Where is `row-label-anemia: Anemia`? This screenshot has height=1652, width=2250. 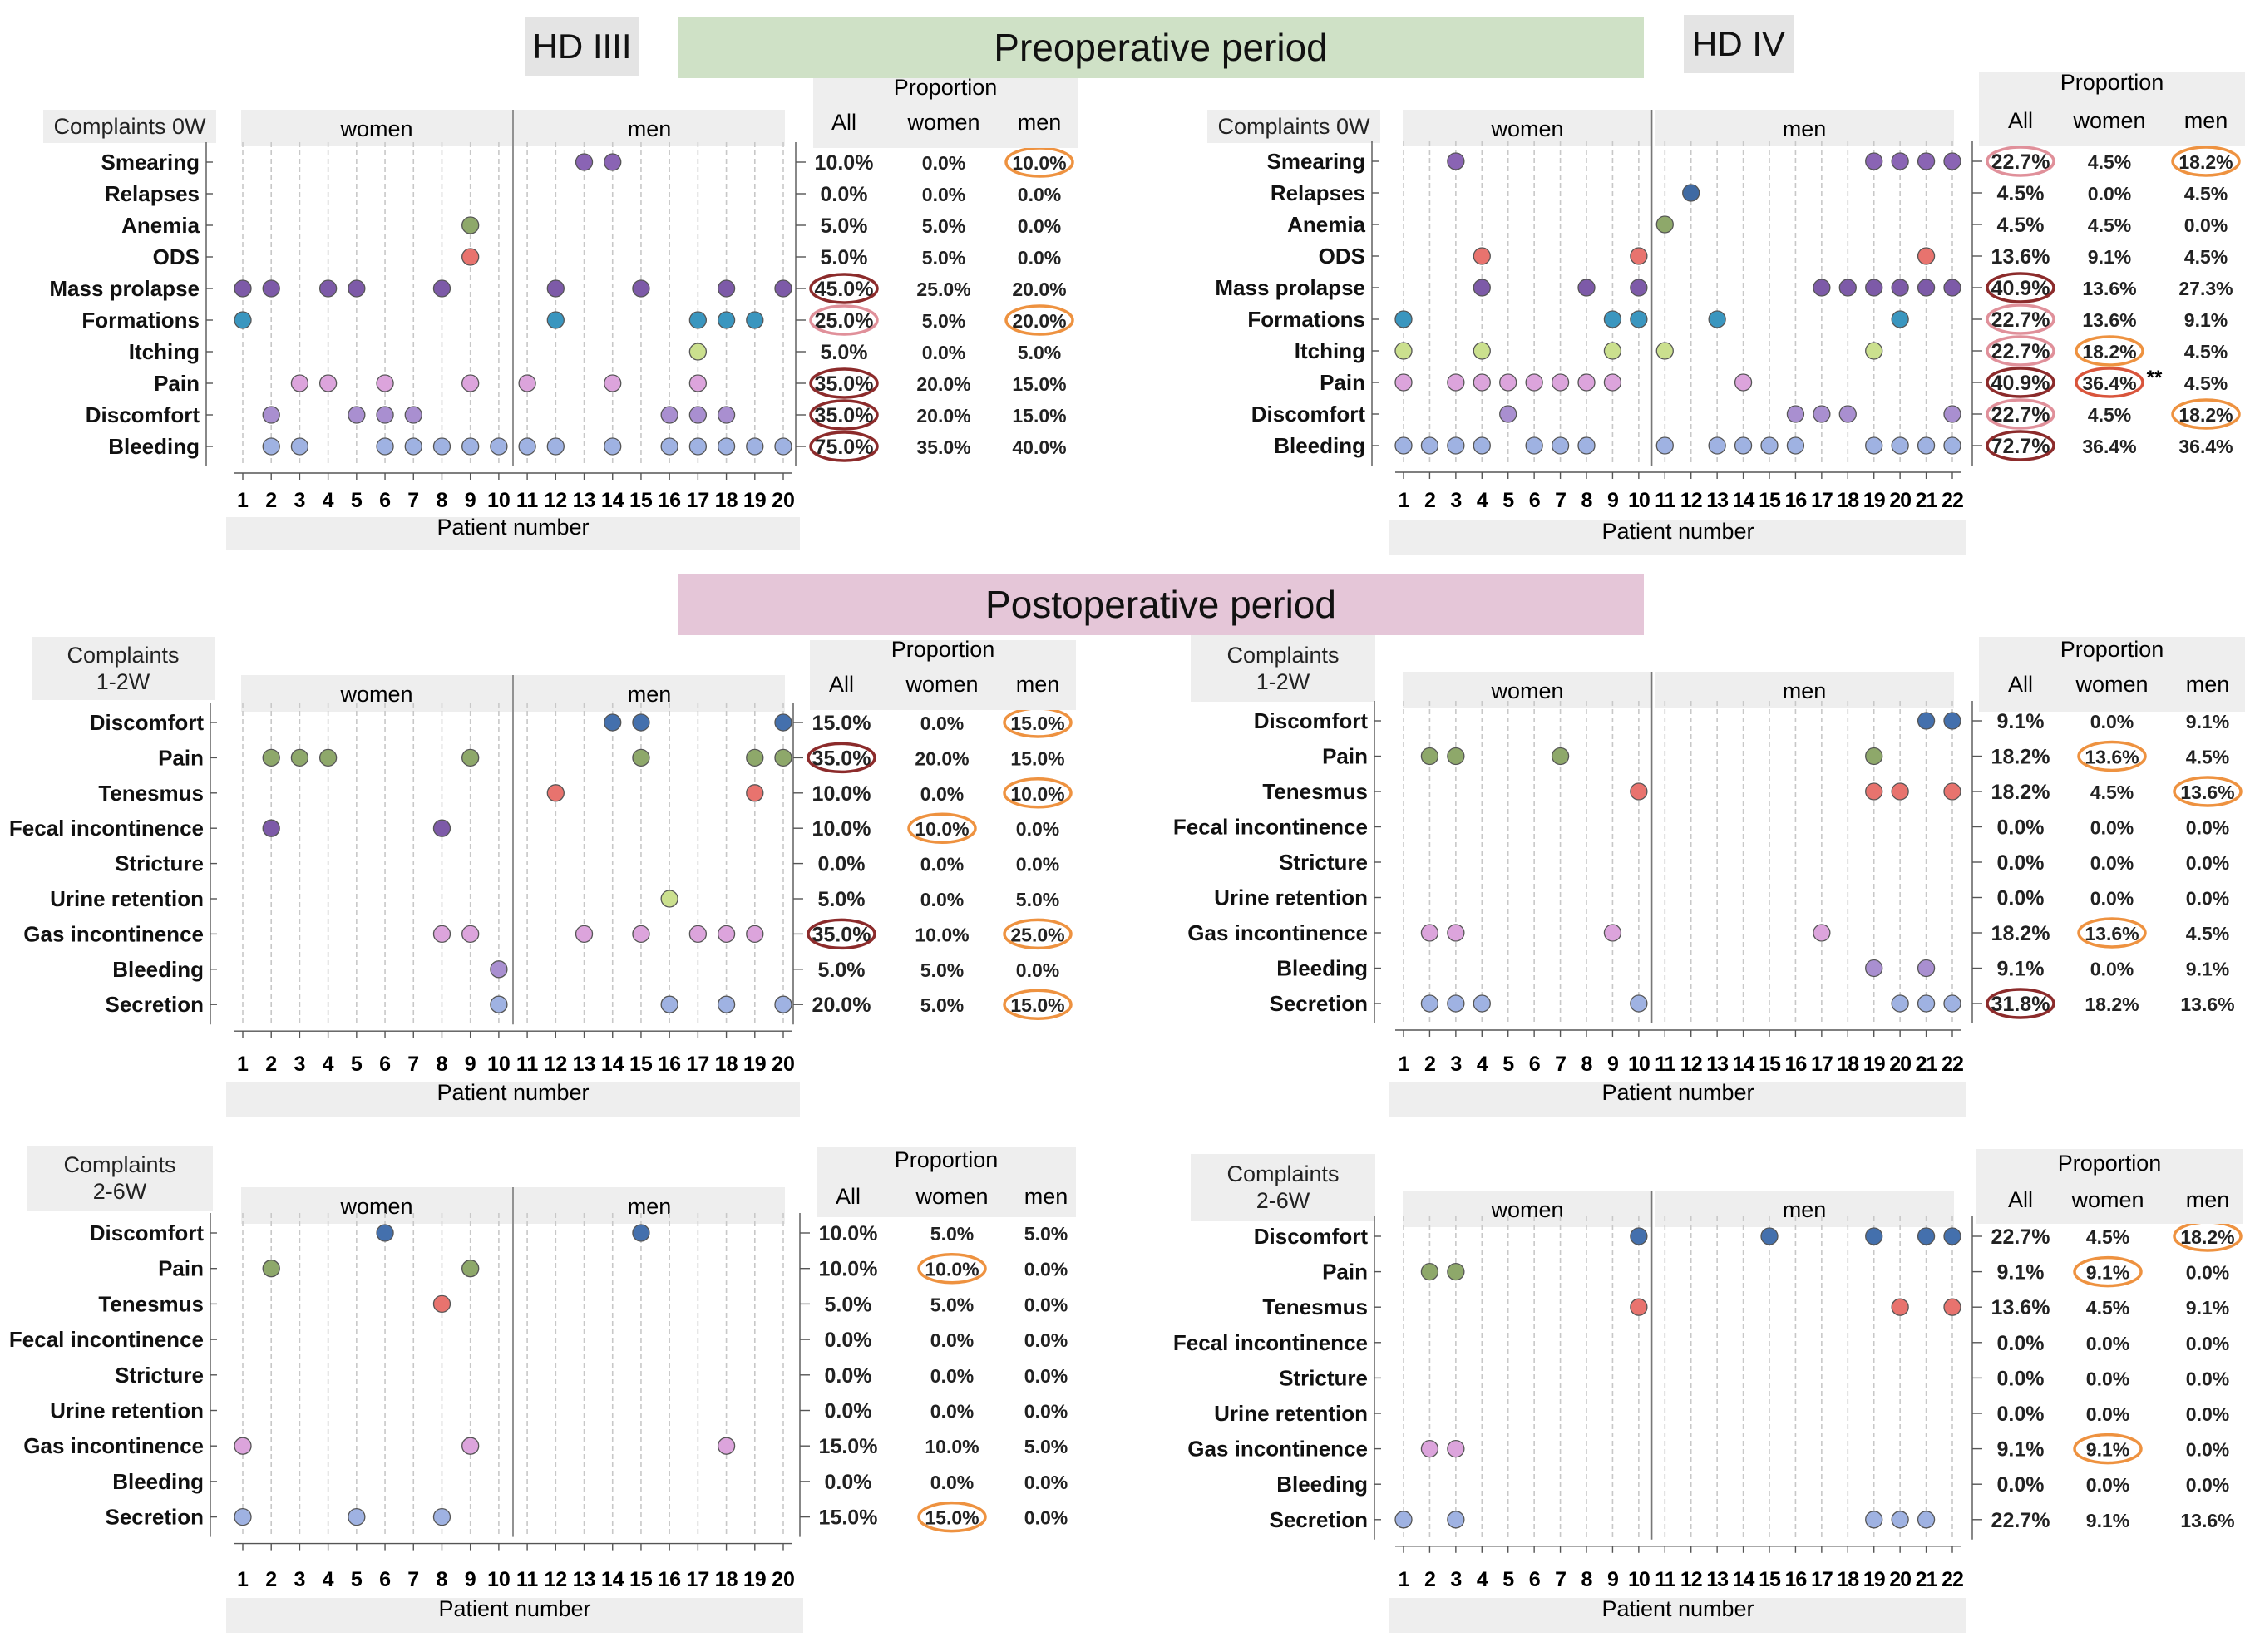 row-label-anemia: Anemia is located at coordinates (161, 226).